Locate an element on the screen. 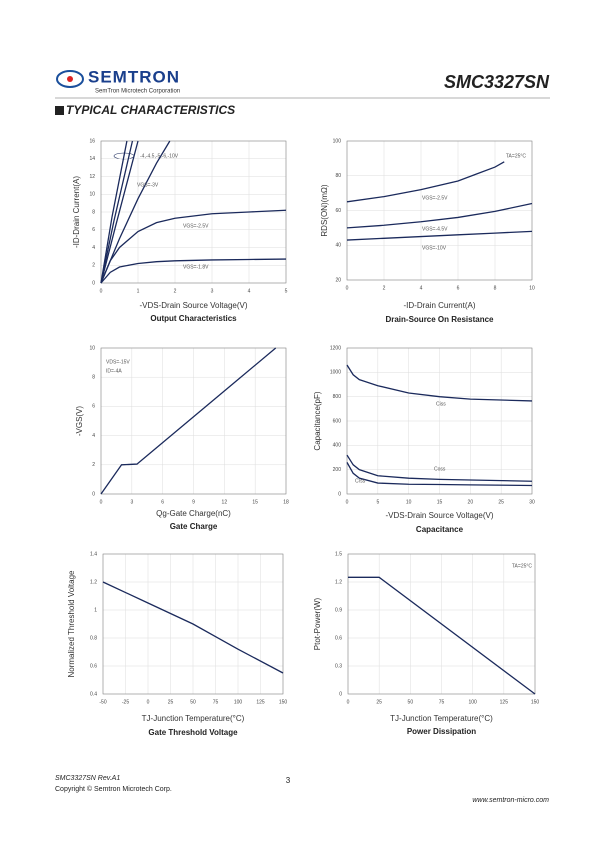 The width and height of the screenshot is (595, 847). y-tick-label: 6 is located at coordinates (93, 230).